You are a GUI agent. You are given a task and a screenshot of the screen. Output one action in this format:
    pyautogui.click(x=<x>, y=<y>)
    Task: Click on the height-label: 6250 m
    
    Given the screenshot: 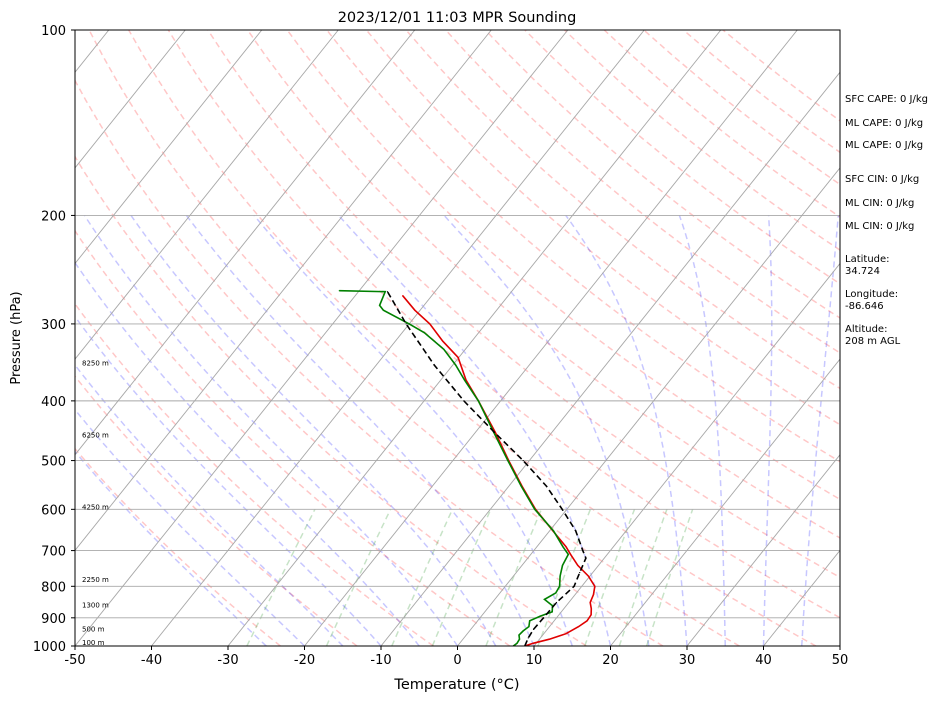 What is the action you would take?
    pyautogui.click(x=95, y=435)
    